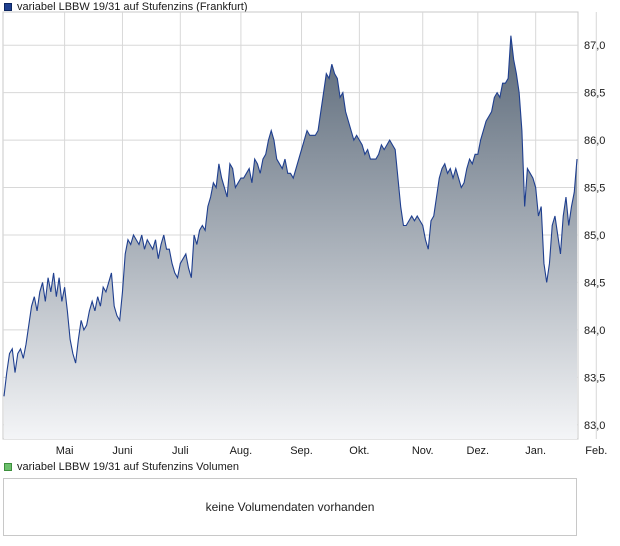  Describe the element at coordinates (301, 451) in the screenshot. I see `x-tick-label: Sep.` at that location.